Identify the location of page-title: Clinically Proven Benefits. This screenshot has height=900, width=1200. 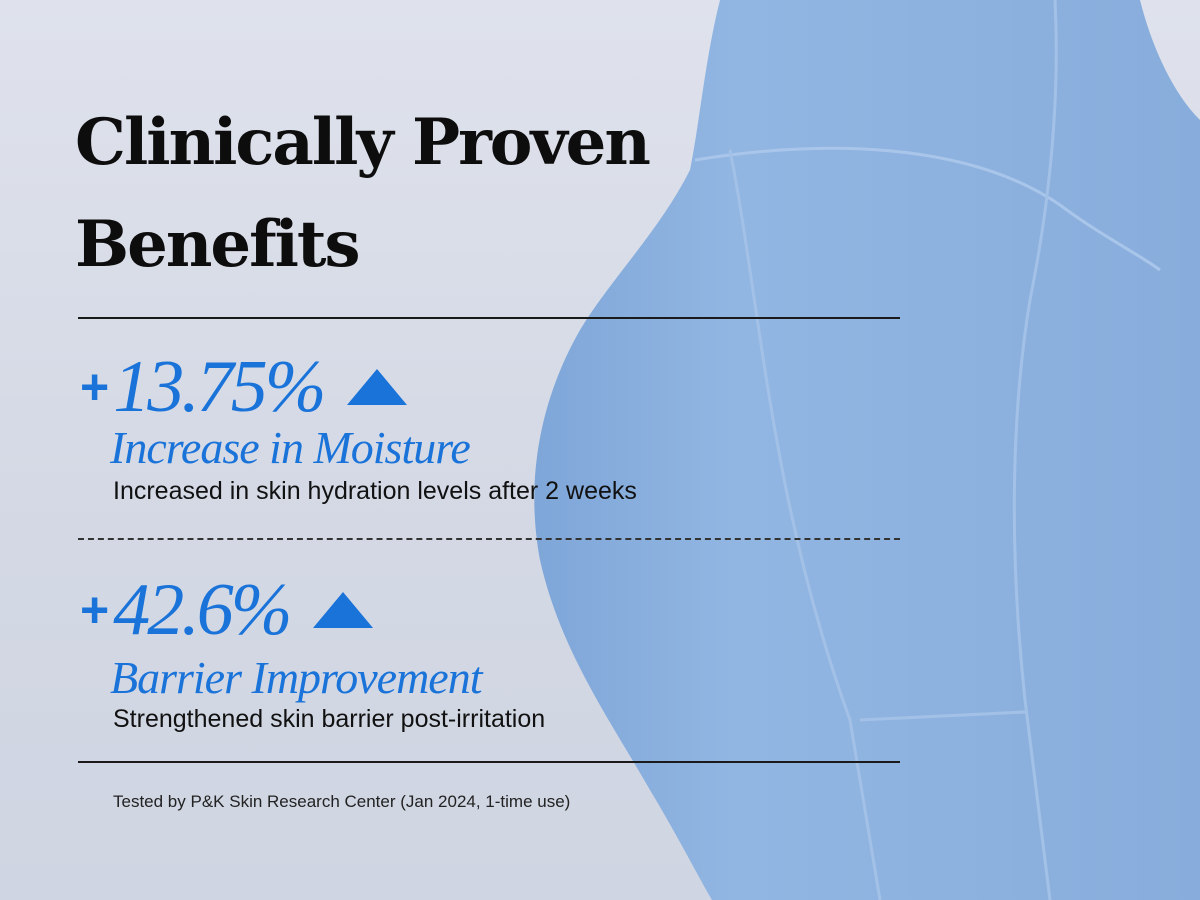
(363, 194).